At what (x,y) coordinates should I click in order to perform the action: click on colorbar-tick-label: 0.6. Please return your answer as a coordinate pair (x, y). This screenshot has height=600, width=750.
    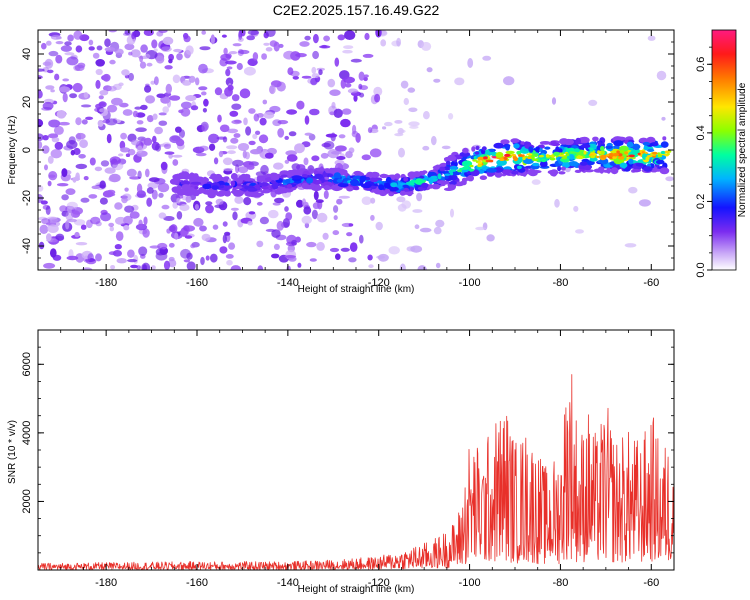
    Looking at the image, I should click on (701, 64).